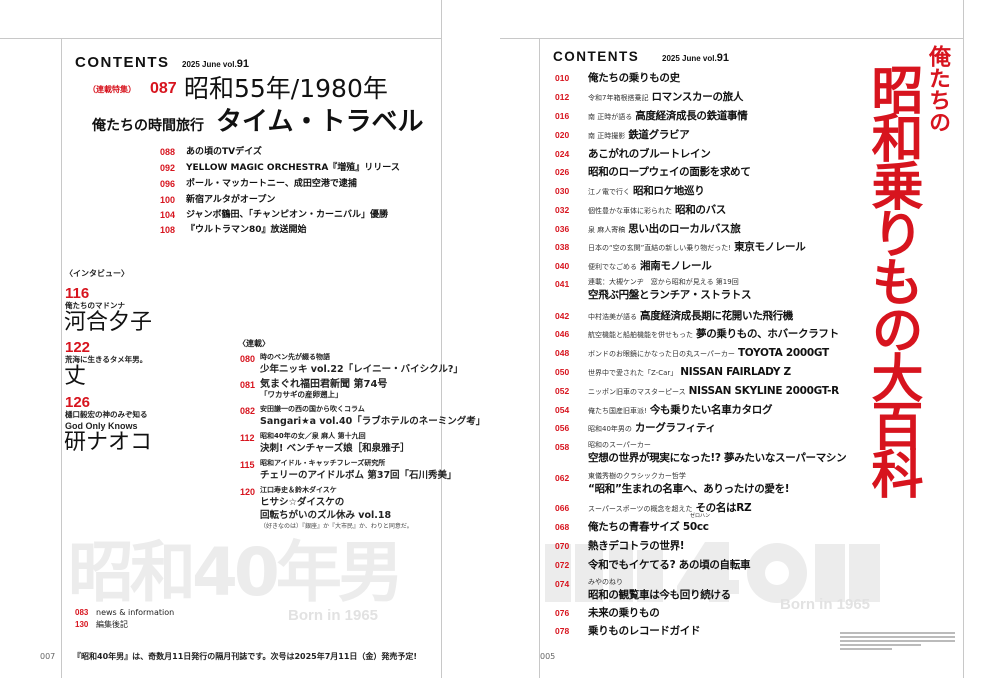  What do you see at coordinates (247, 465) in the screenshot?
I see `serial-page: 115` at bounding box center [247, 465].